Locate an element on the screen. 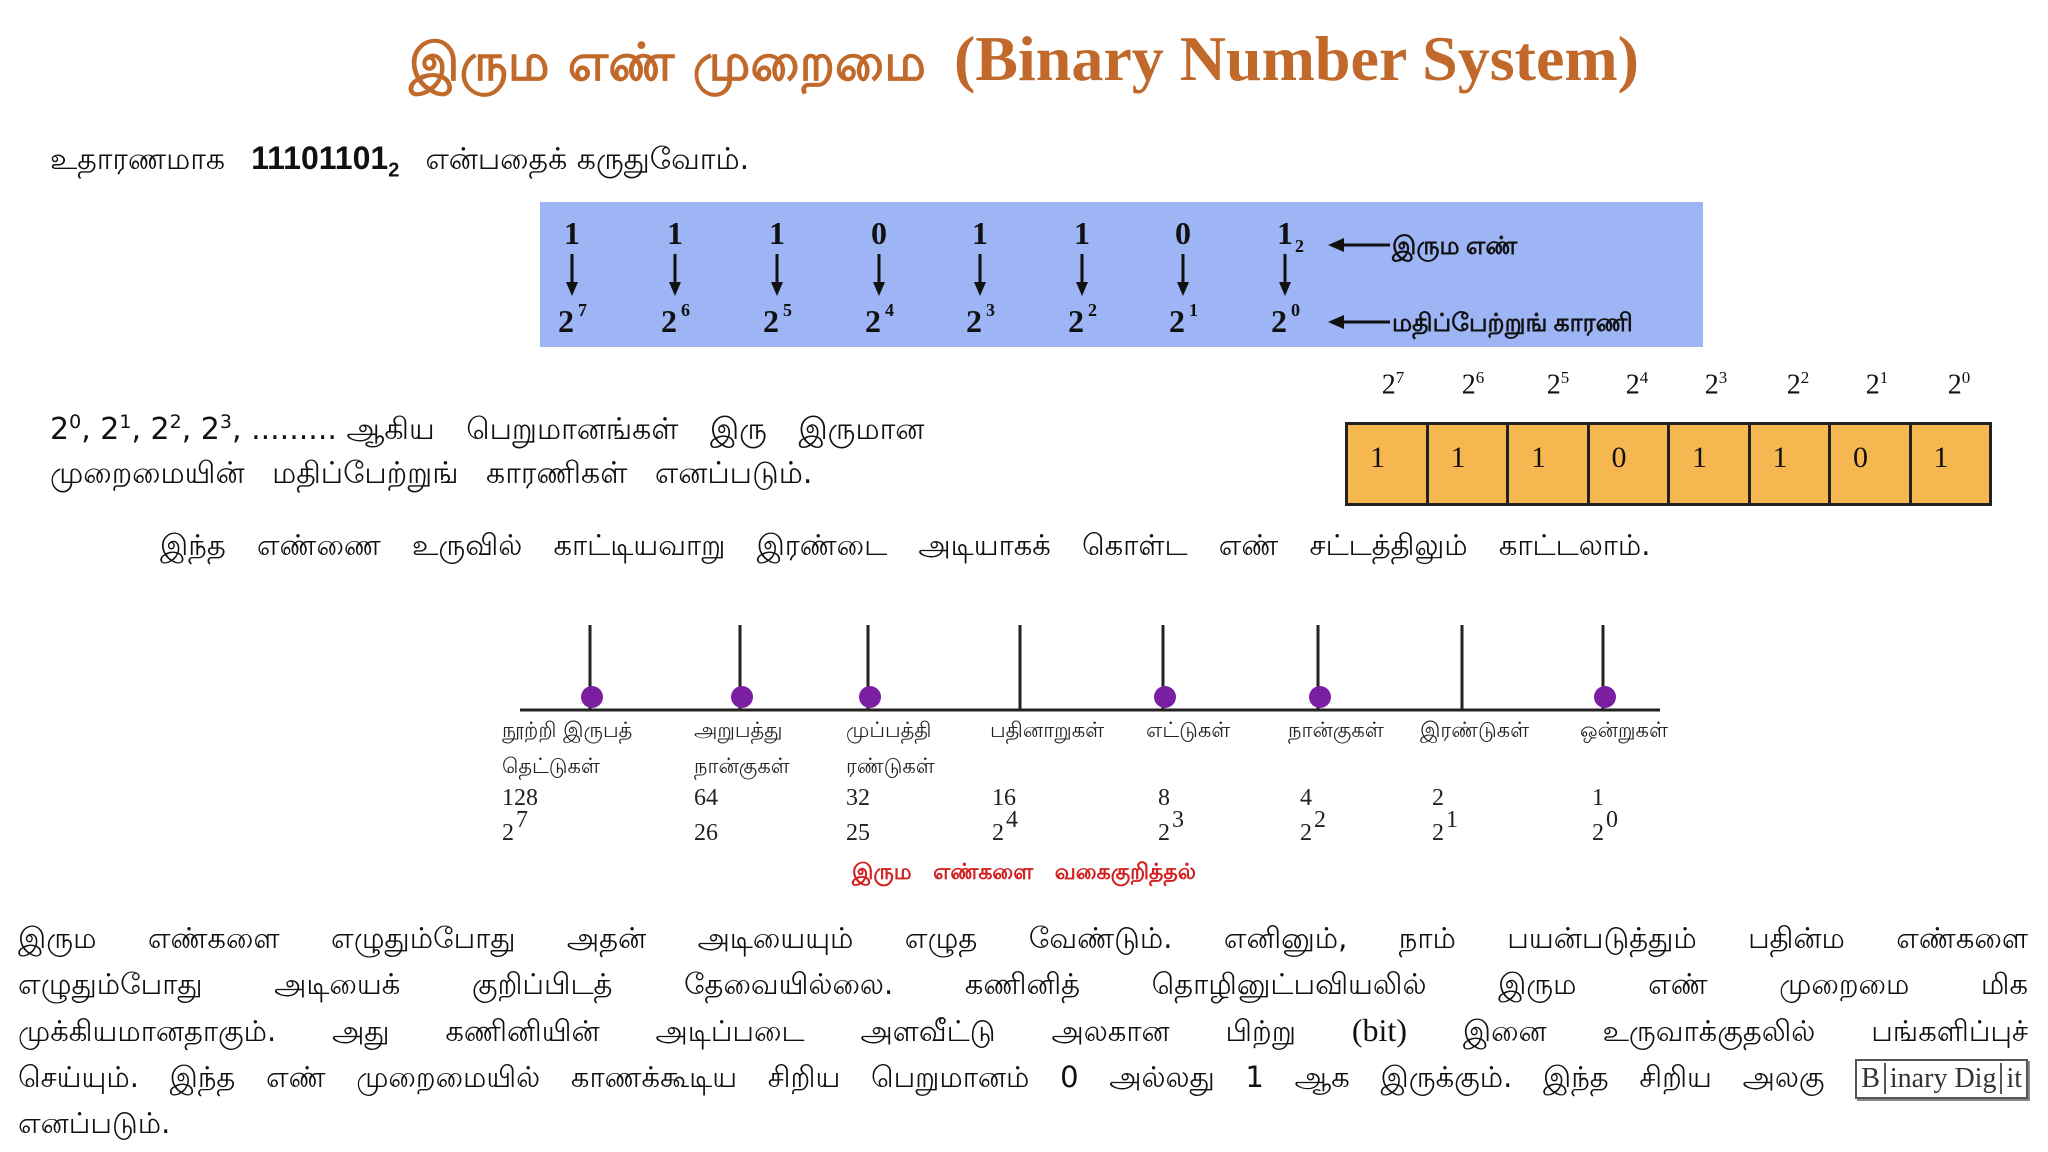 This screenshot has width=2048, height=1152. place-value: 4 is located at coordinates (1306, 798).